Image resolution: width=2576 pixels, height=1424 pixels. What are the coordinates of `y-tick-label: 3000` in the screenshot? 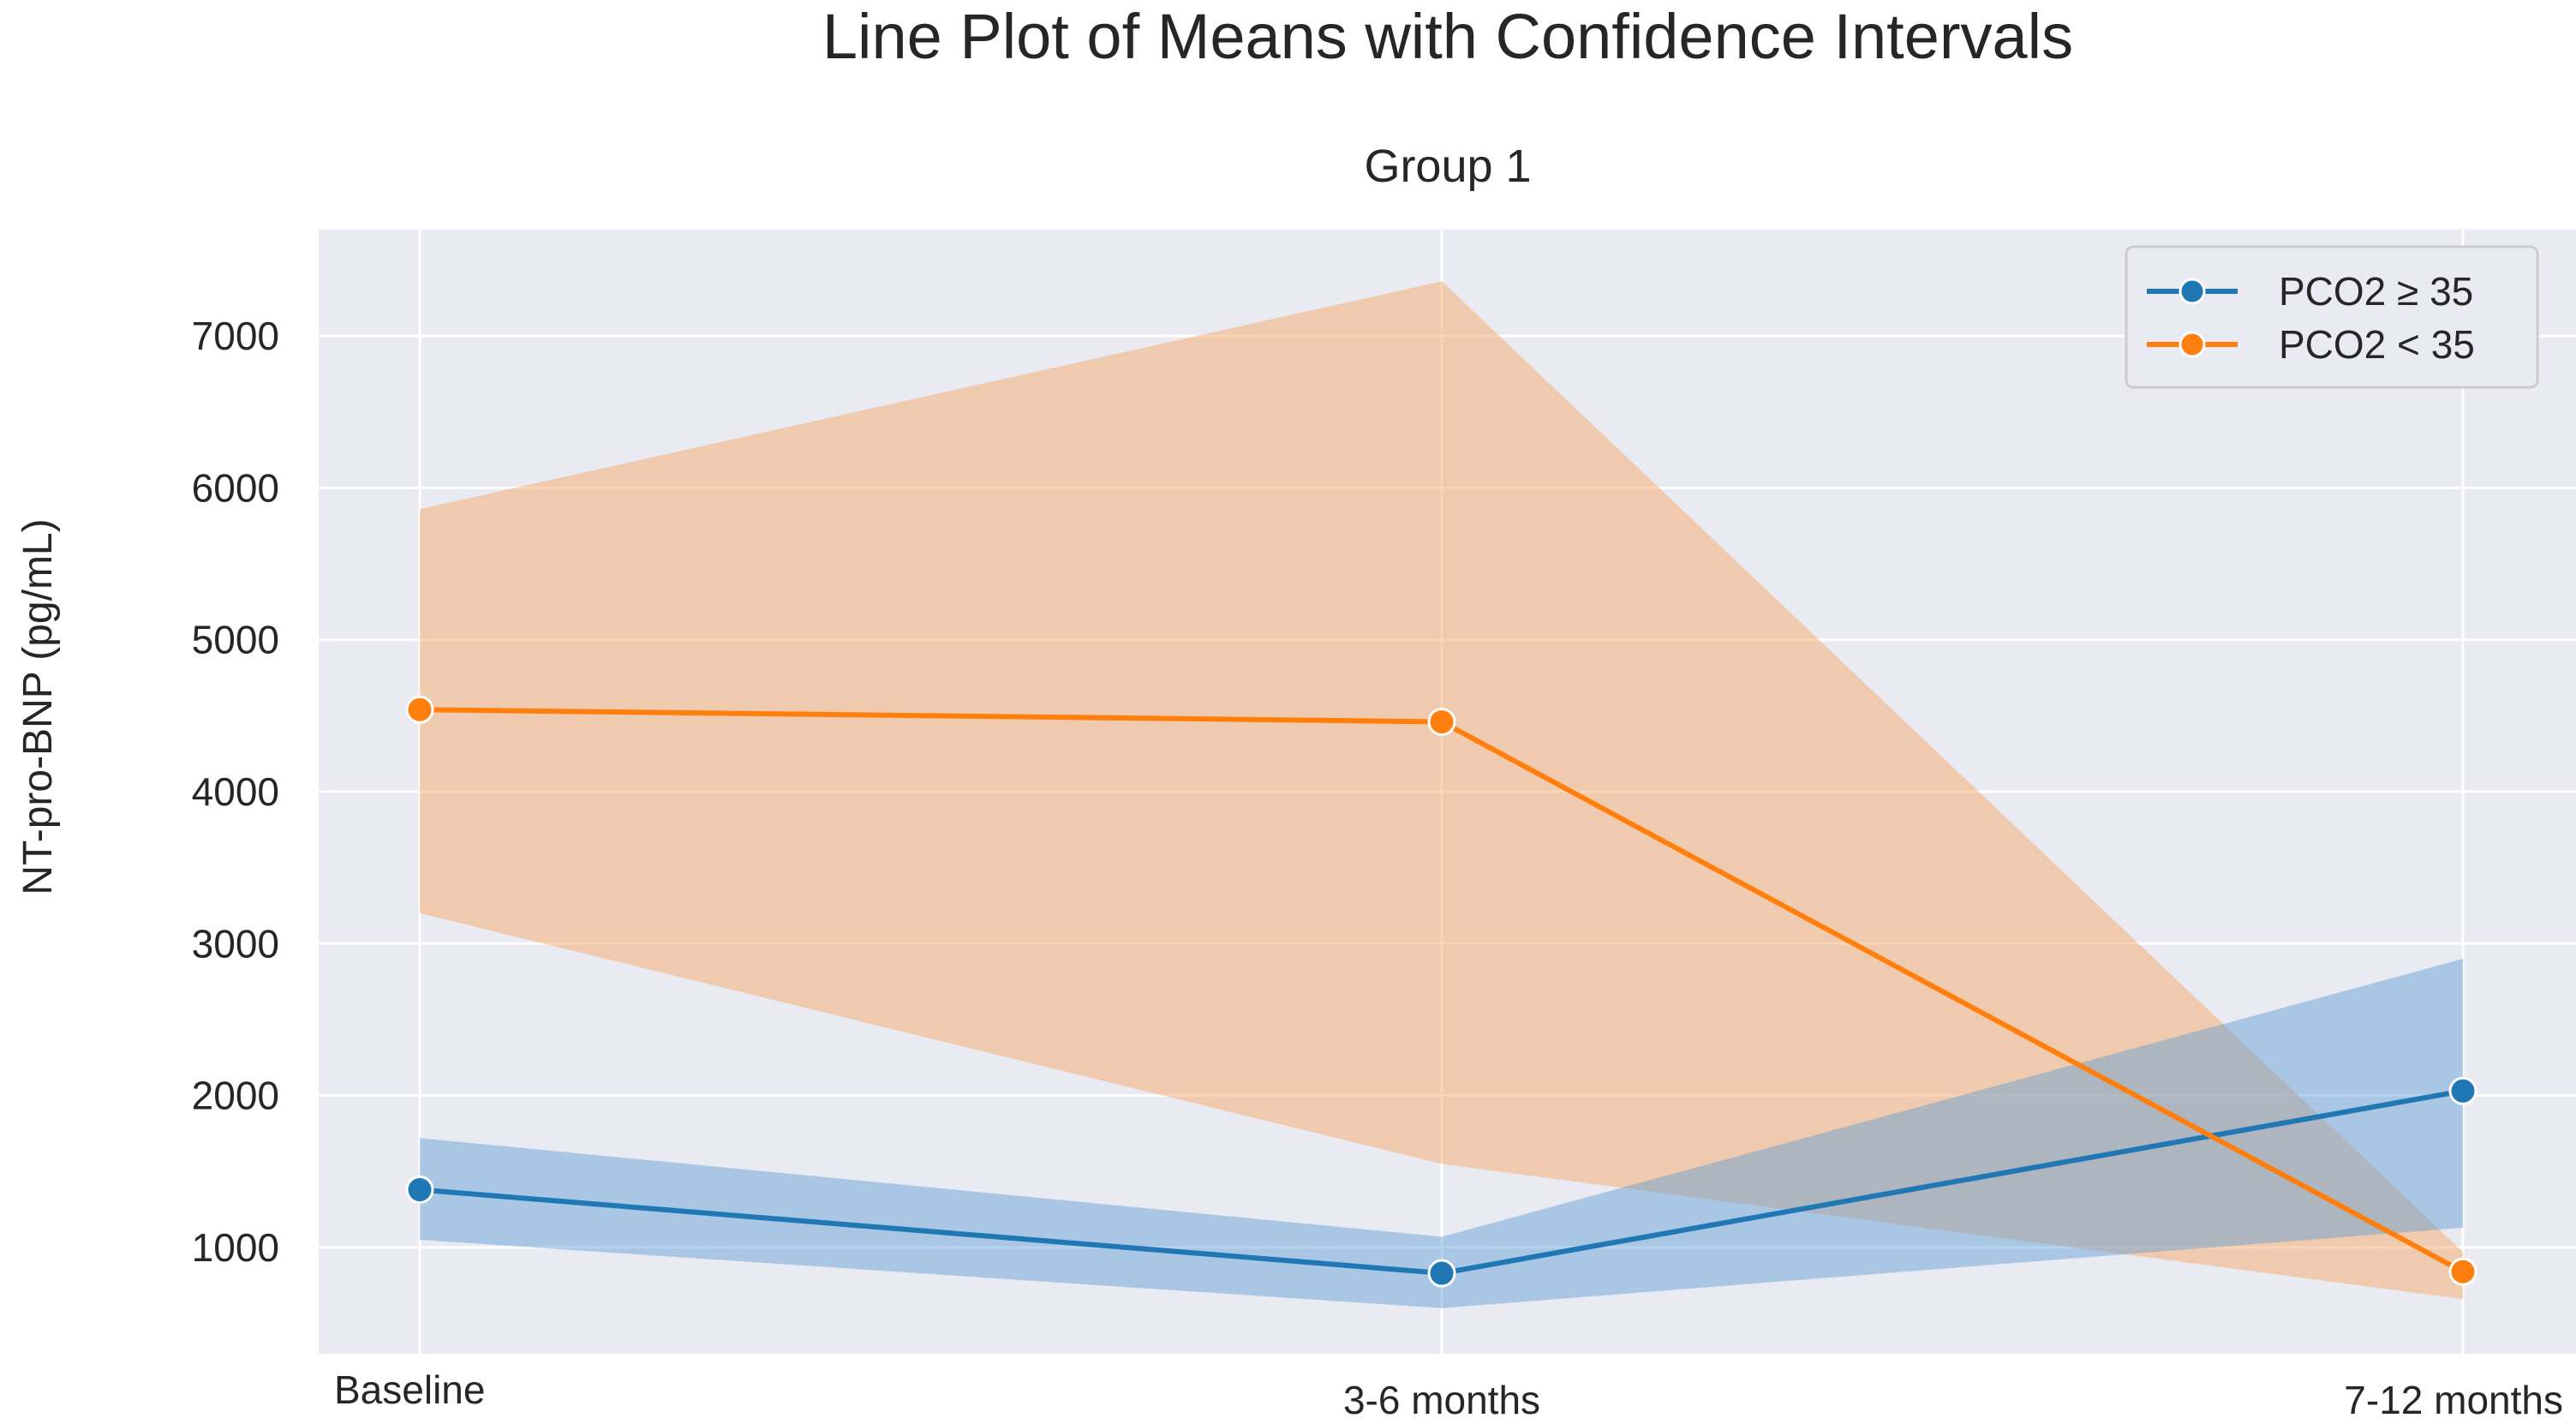 It's located at (235, 943).